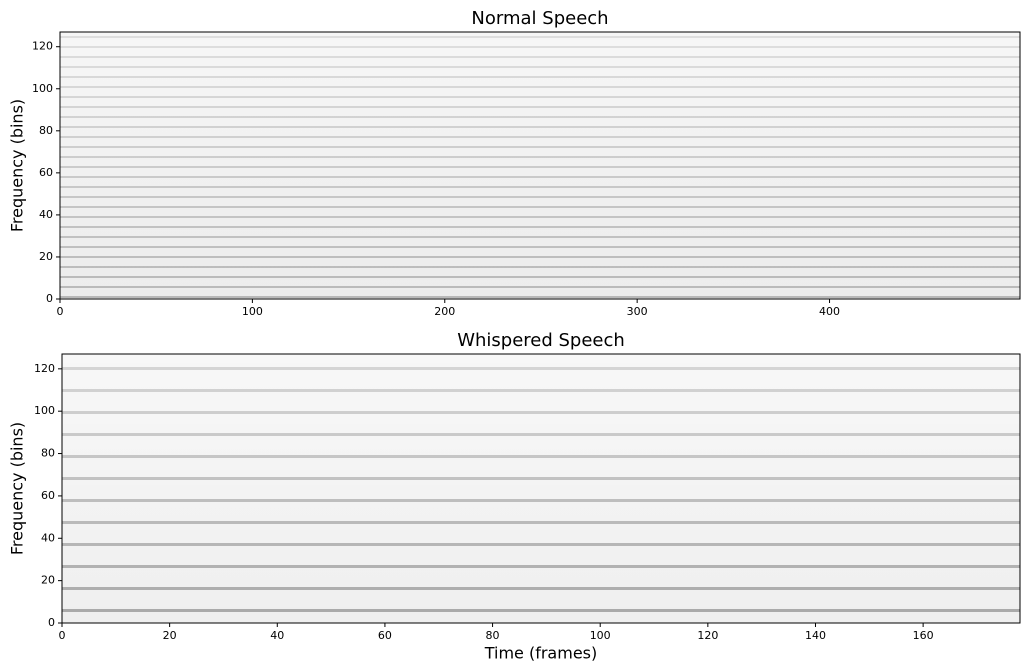  I want to click on x-tick-label: 60, so click(385, 635).